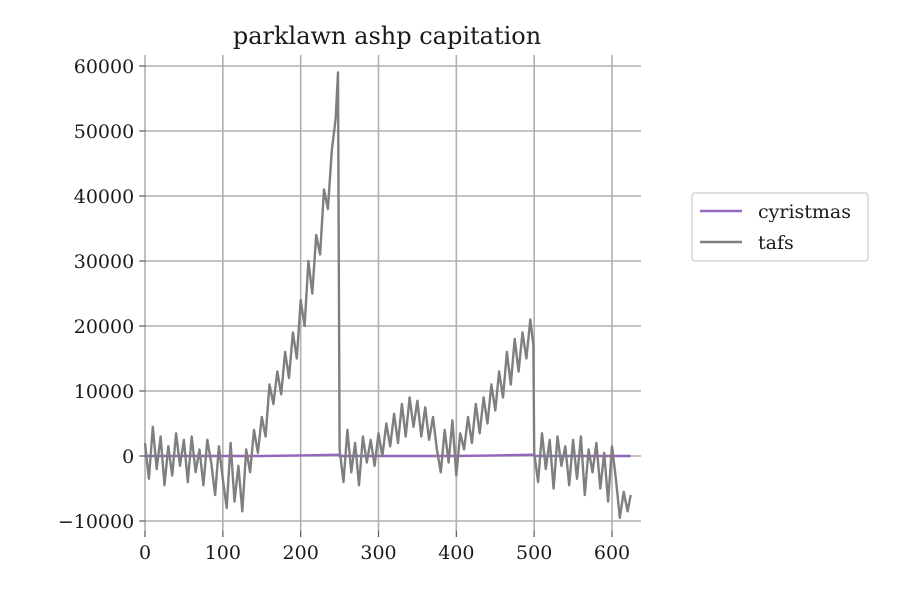 Image resolution: width=900 pixels, height=600 pixels. I want to click on y-tick-label: 20000, so click(104, 327).